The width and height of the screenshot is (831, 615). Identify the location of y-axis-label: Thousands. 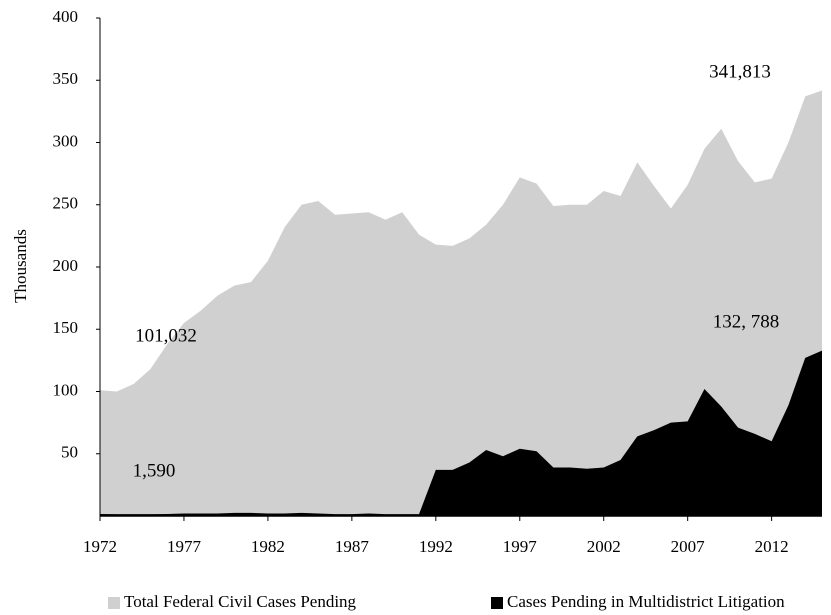
(20, 266).